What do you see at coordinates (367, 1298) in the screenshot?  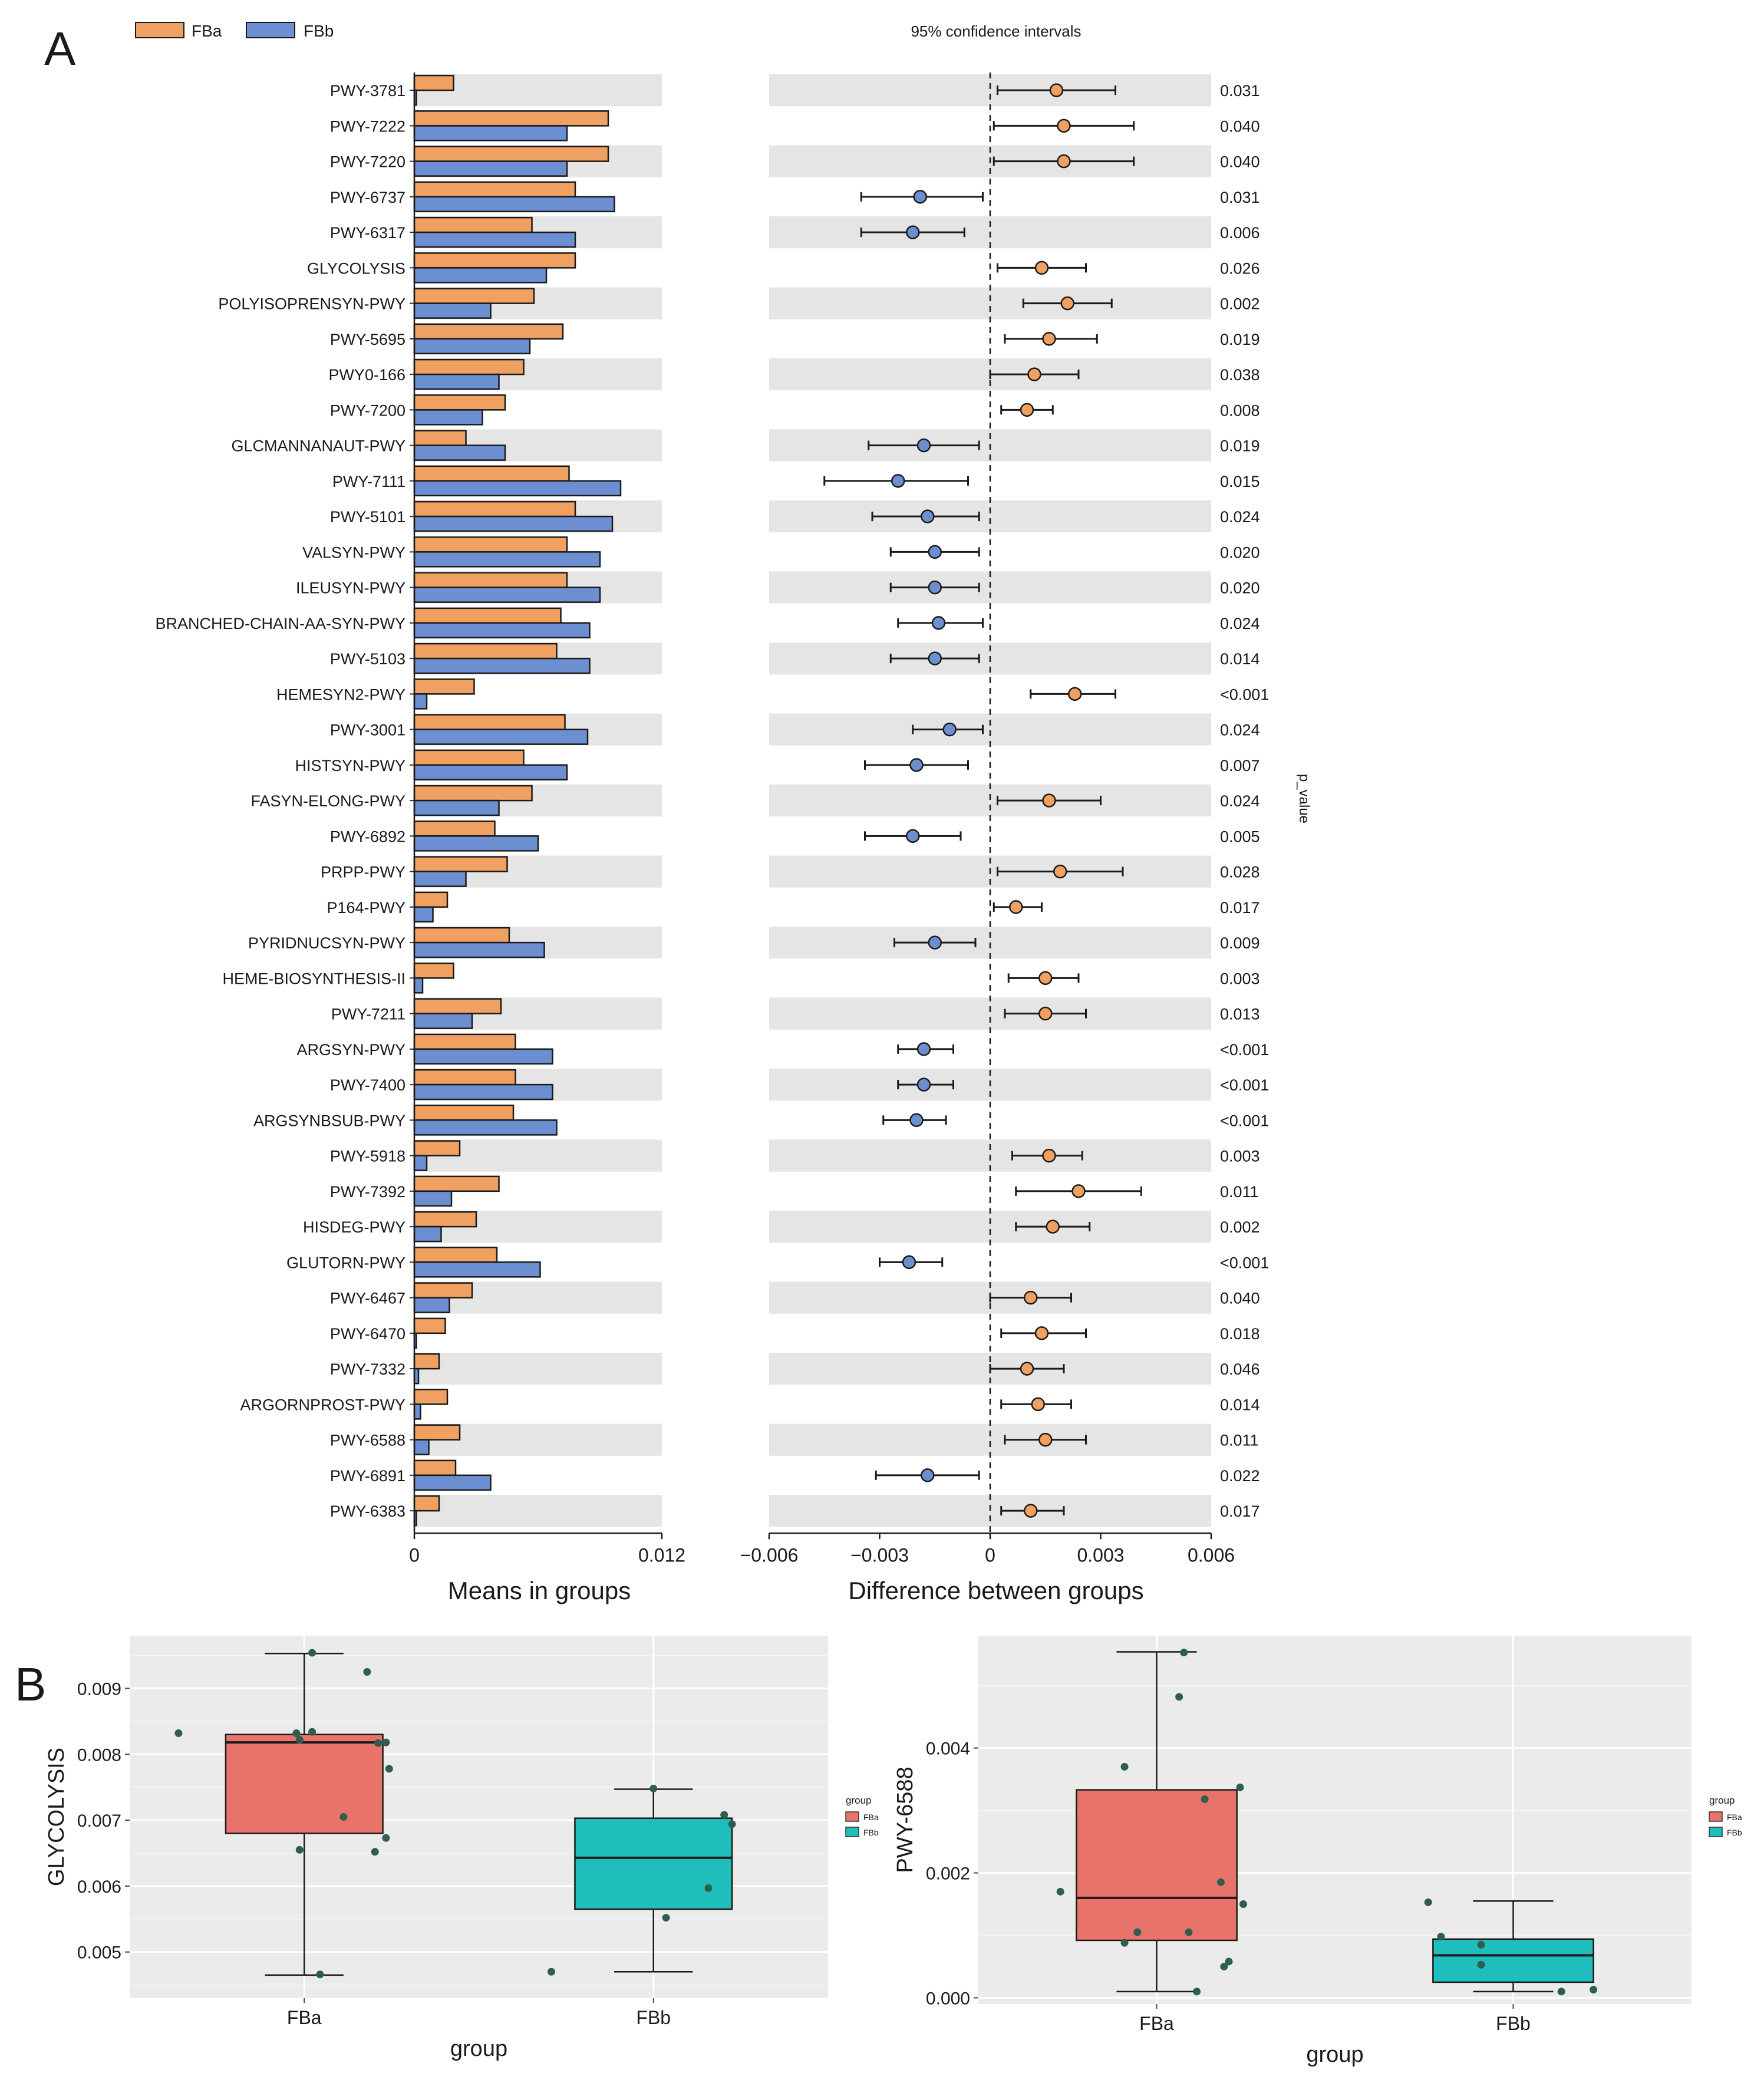 I see `category-label: PWY-6467` at bounding box center [367, 1298].